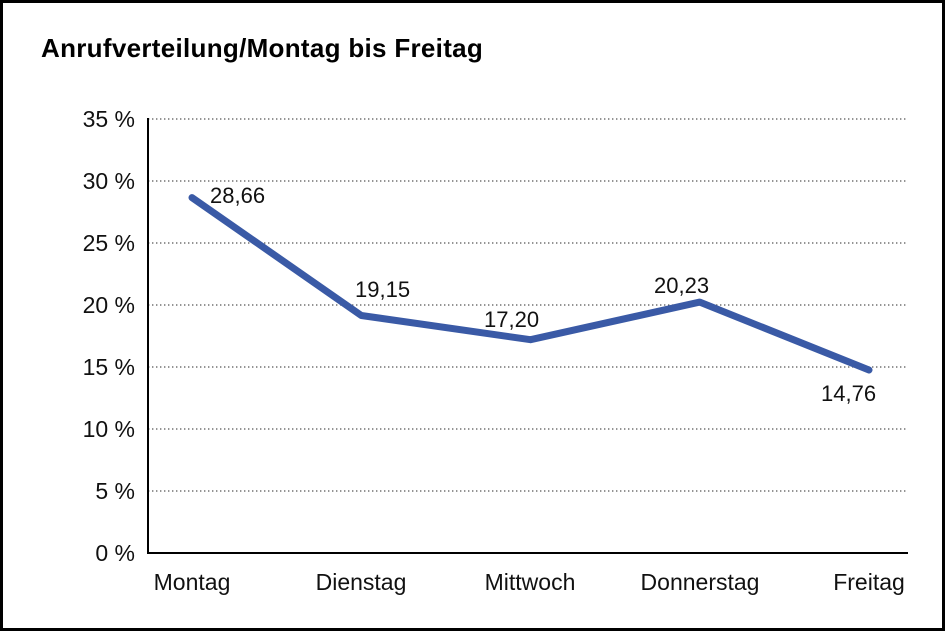 The width and height of the screenshot is (945, 631). I want to click on y-tick-label: 15 %, so click(108, 367).